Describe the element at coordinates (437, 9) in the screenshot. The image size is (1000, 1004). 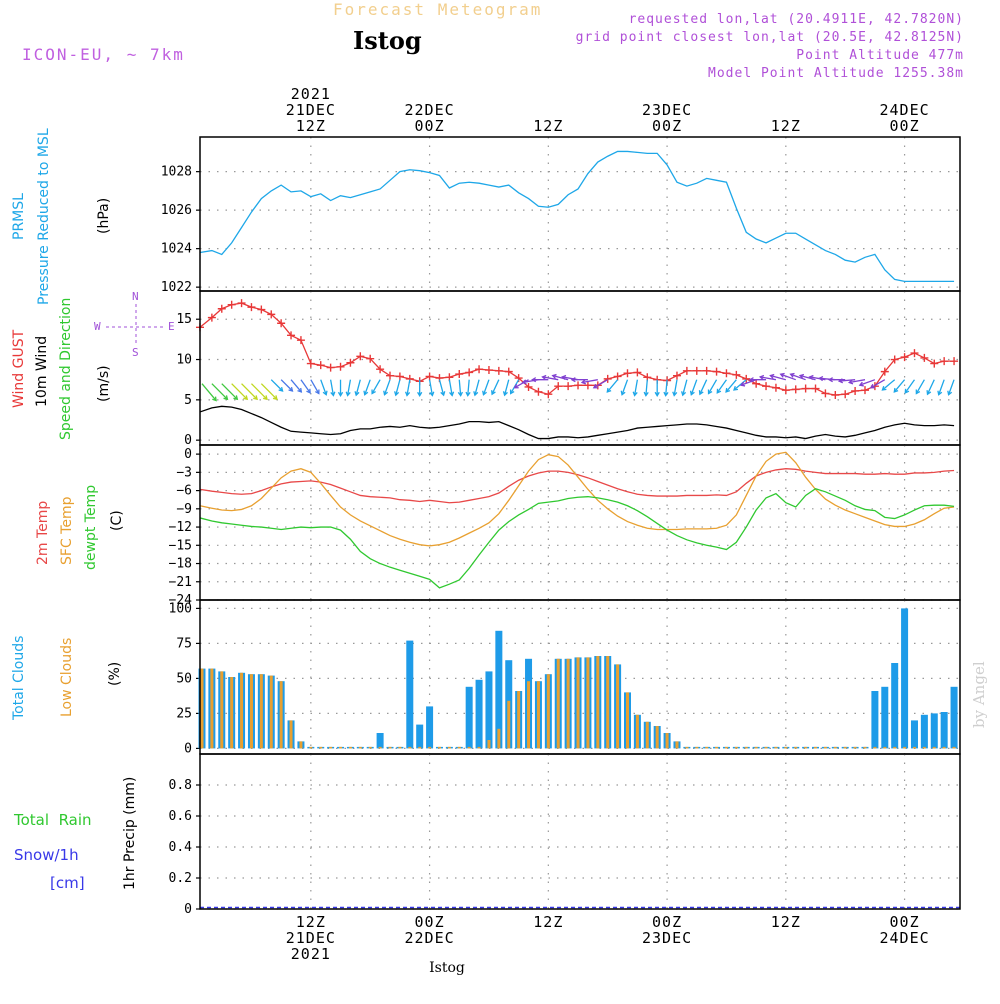
I see `faint-title: Forecast Meteogram` at that location.